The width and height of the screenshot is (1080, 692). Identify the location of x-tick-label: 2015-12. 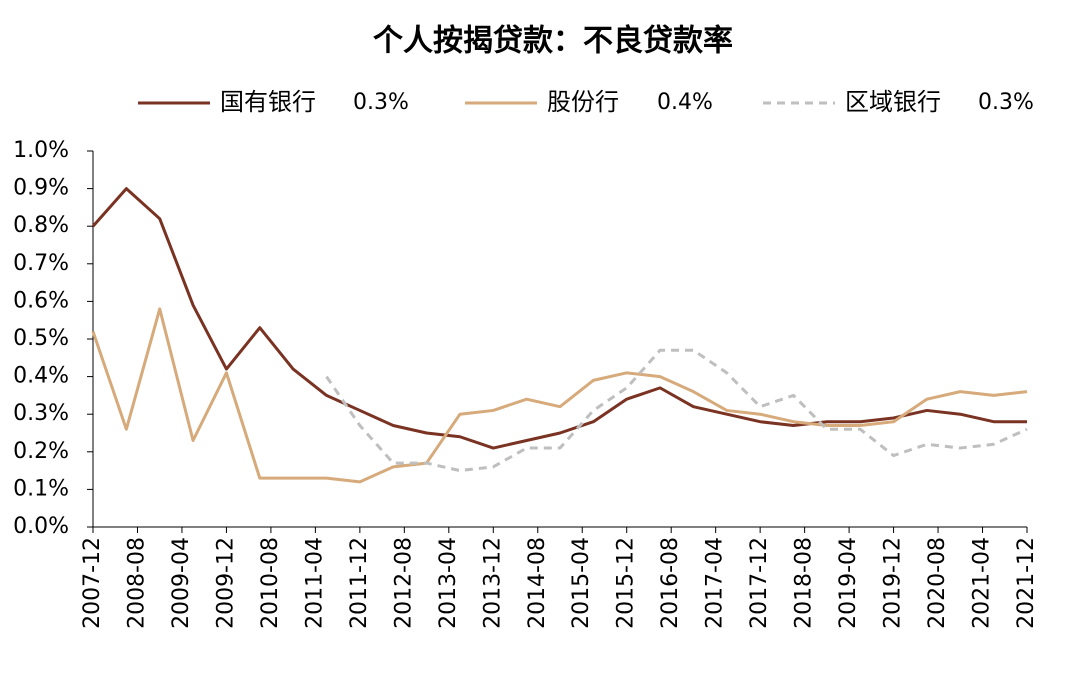
(626, 583).